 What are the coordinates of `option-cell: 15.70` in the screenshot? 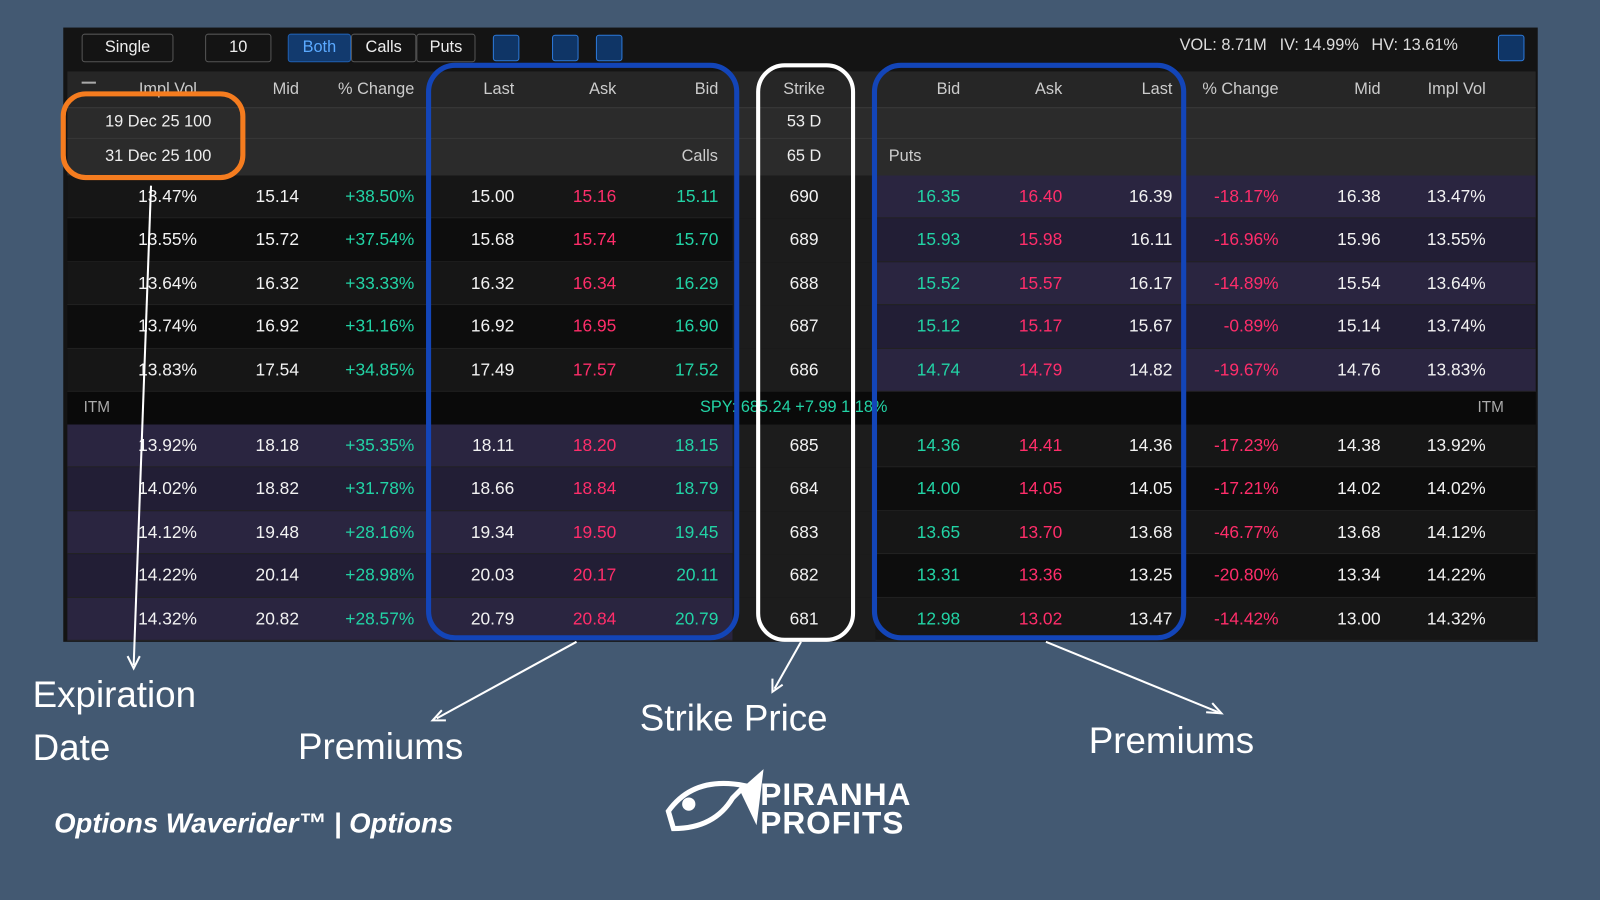 It's located at (696, 239).